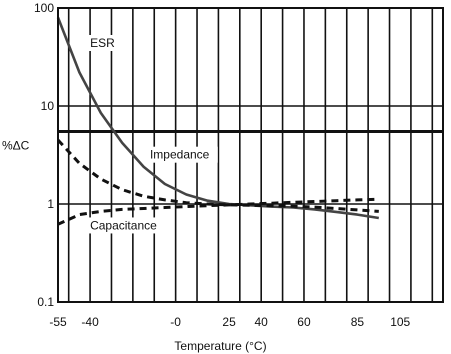  What do you see at coordinates (44, 155) in the screenshot?
I see `y-tick-labels: 100 10 1 0.1` at bounding box center [44, 155].